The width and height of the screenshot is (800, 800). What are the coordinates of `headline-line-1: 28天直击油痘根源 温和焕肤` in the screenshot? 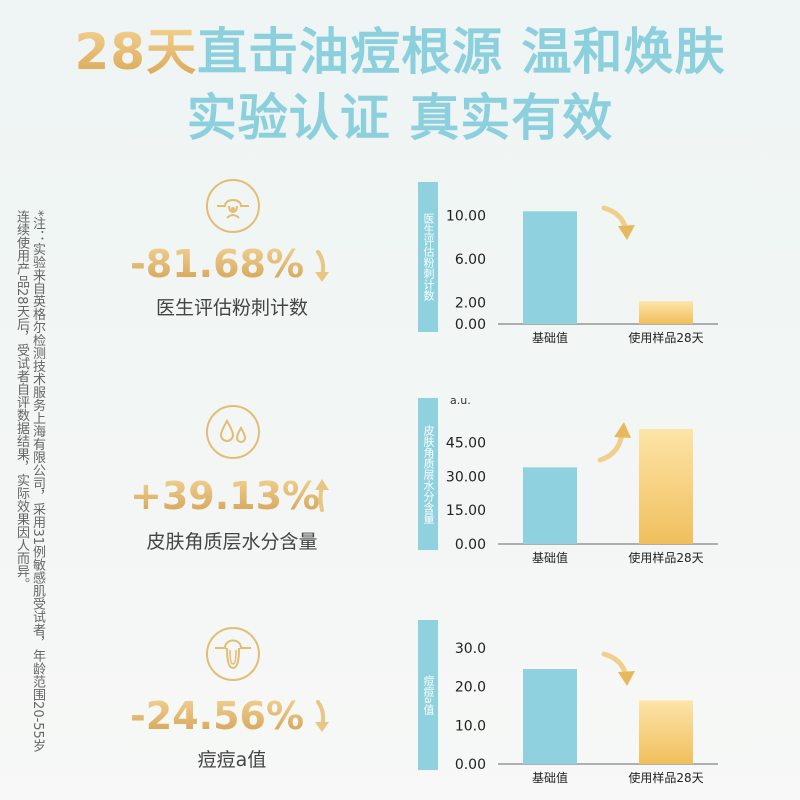 It's located at (400, 52).